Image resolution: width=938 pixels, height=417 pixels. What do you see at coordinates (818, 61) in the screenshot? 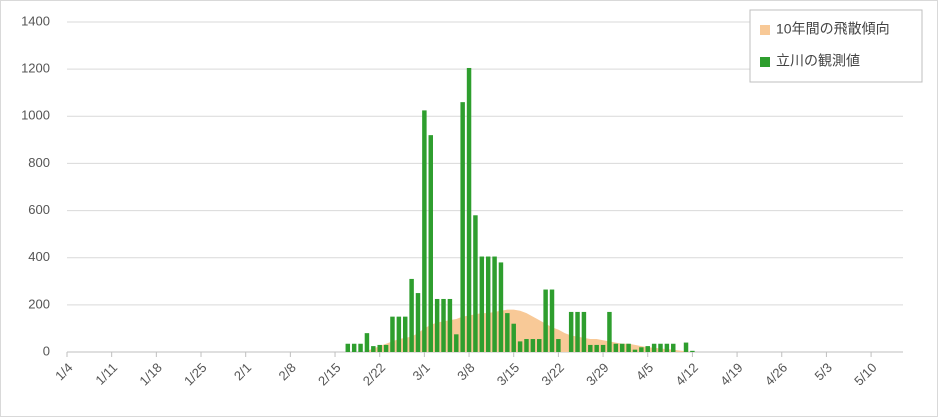
I see `legend-label: 立川の観測値` at bounding box center [818, 61].